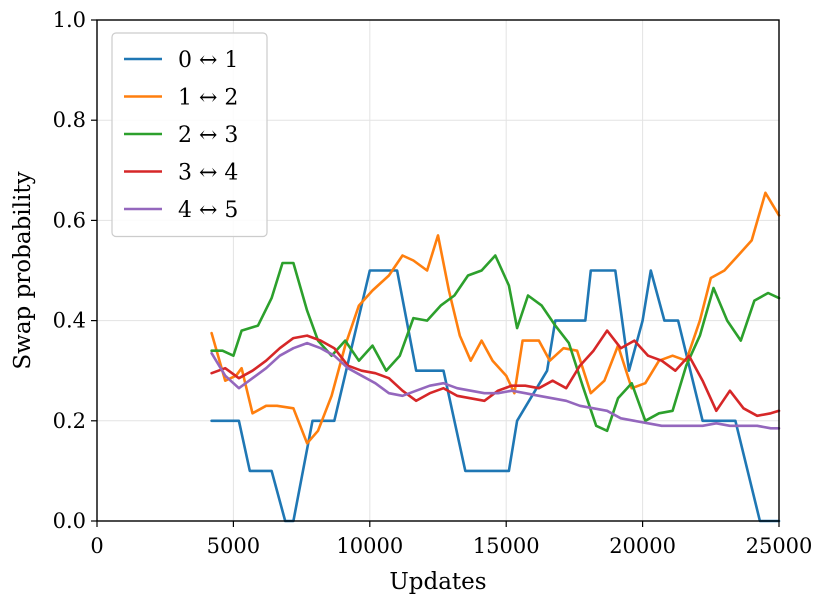 The width and height of the screenshot is (830, 613). What do you see at coordinates (69, 220) in the screenshot?
I see `y-tick-label-3: 0.6` at bounding box center [69, 220].